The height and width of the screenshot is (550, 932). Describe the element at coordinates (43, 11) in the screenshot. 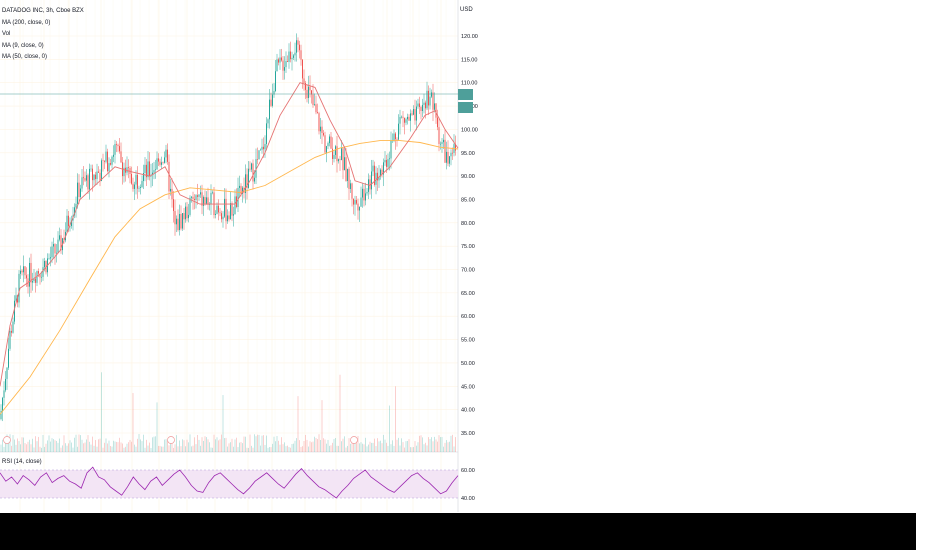

I see `symbol-title: DATADOG INC, 3h, Cboe BZX` at that location.